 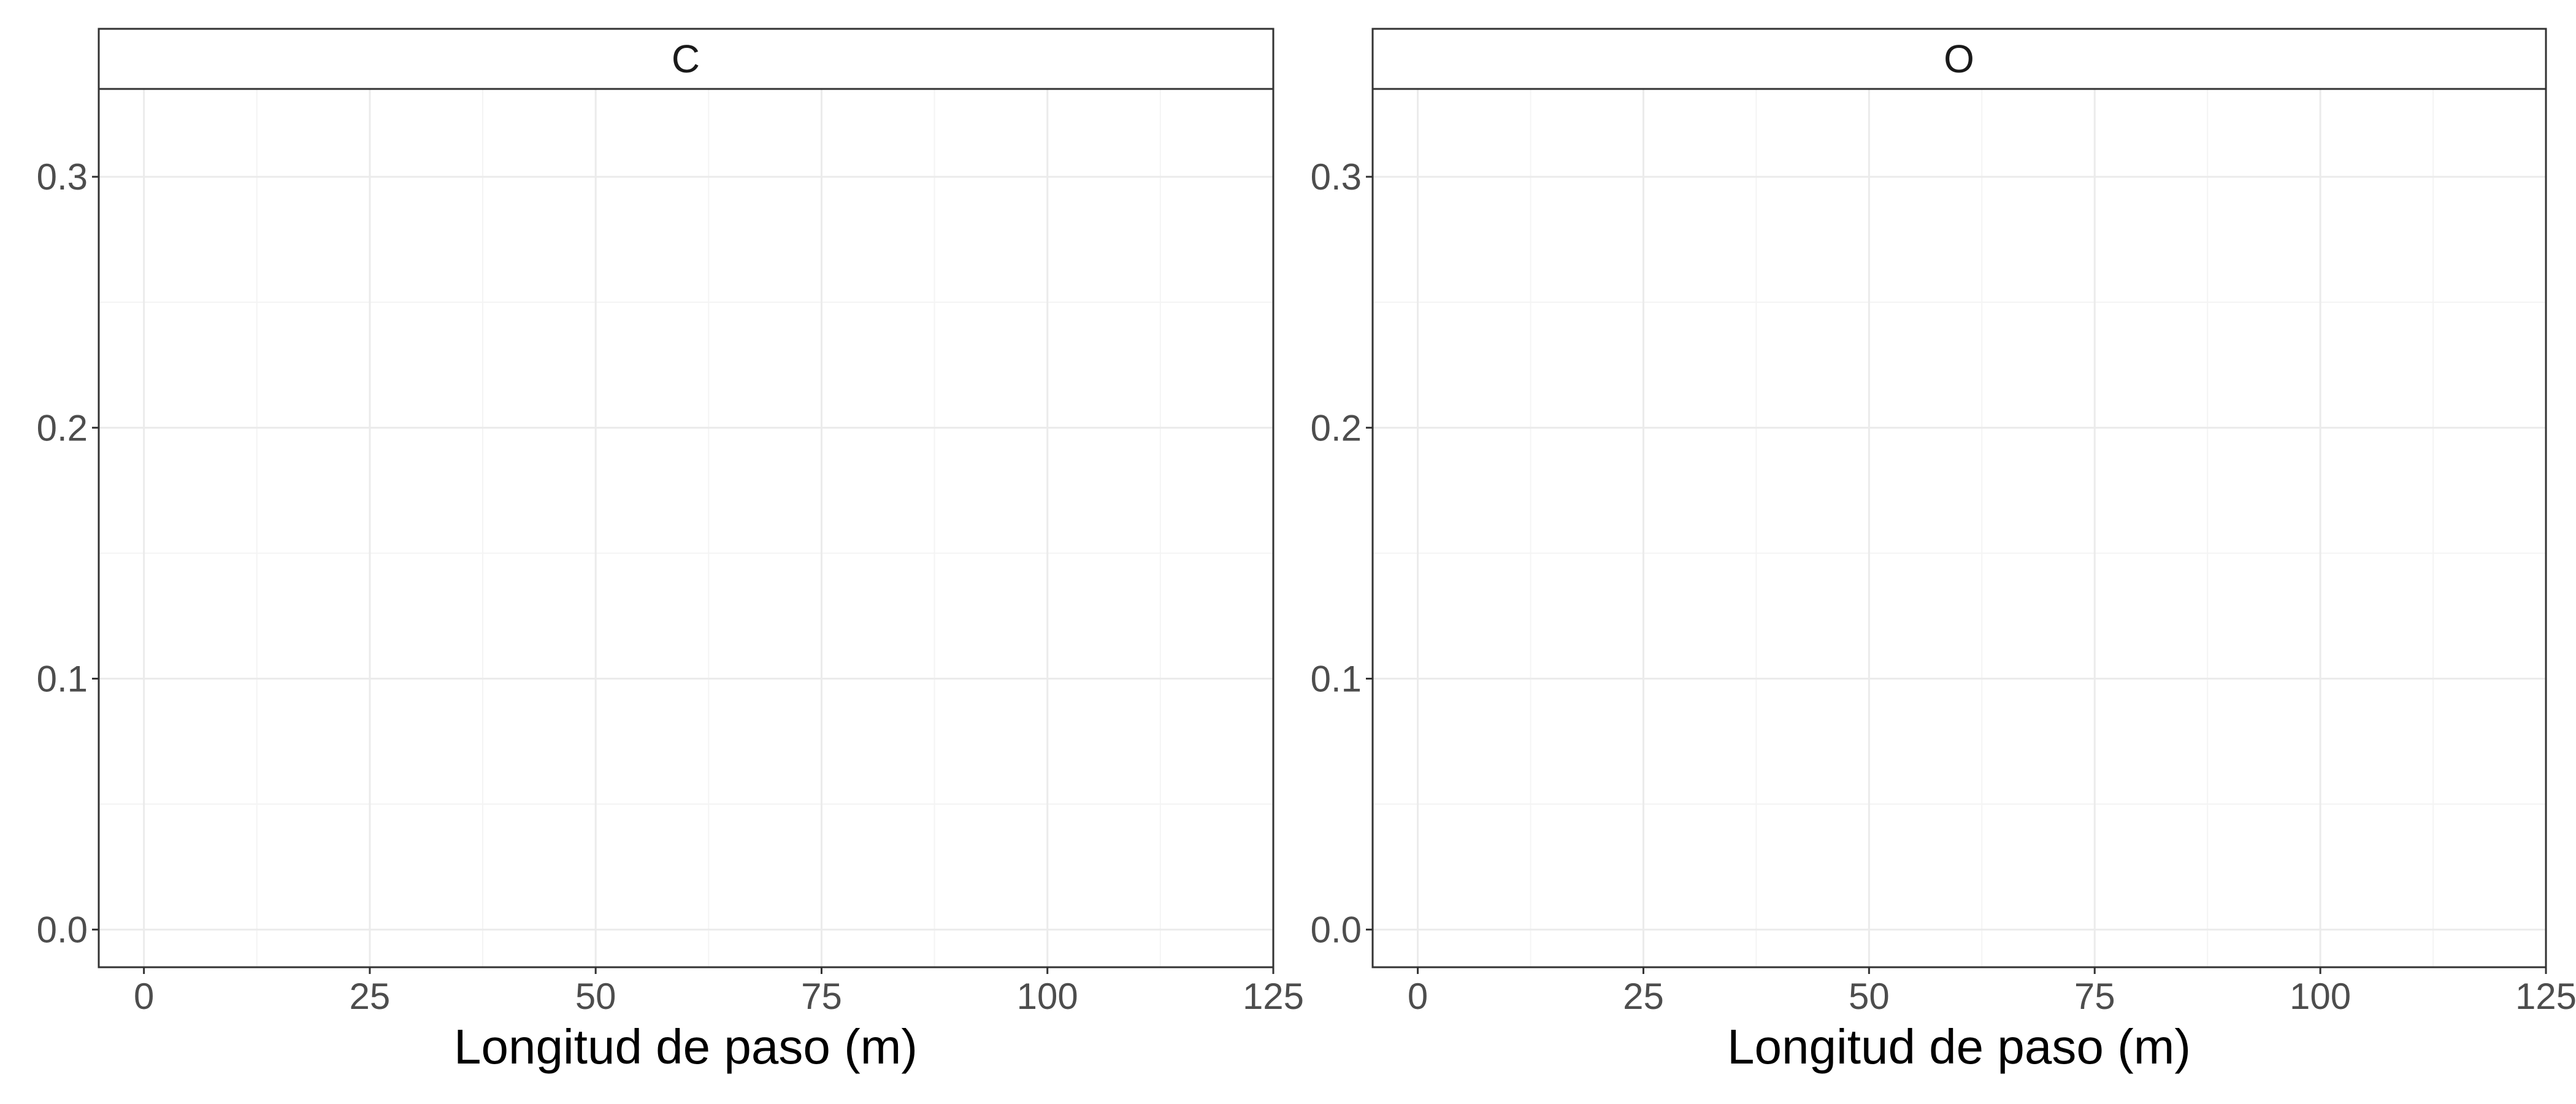 I want to click on strip-c, so click(x=686, y=59).